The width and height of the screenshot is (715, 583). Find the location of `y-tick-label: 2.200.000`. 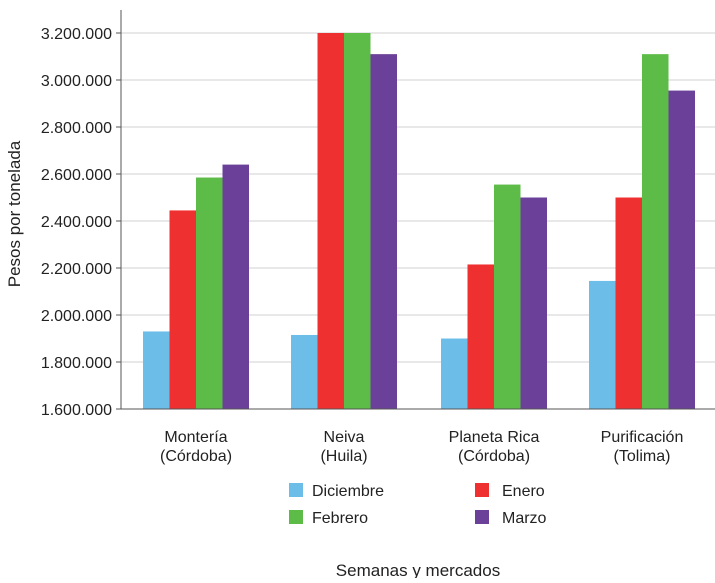

y-tick-label: 2.200.000 is located at coordinates (76, 269).